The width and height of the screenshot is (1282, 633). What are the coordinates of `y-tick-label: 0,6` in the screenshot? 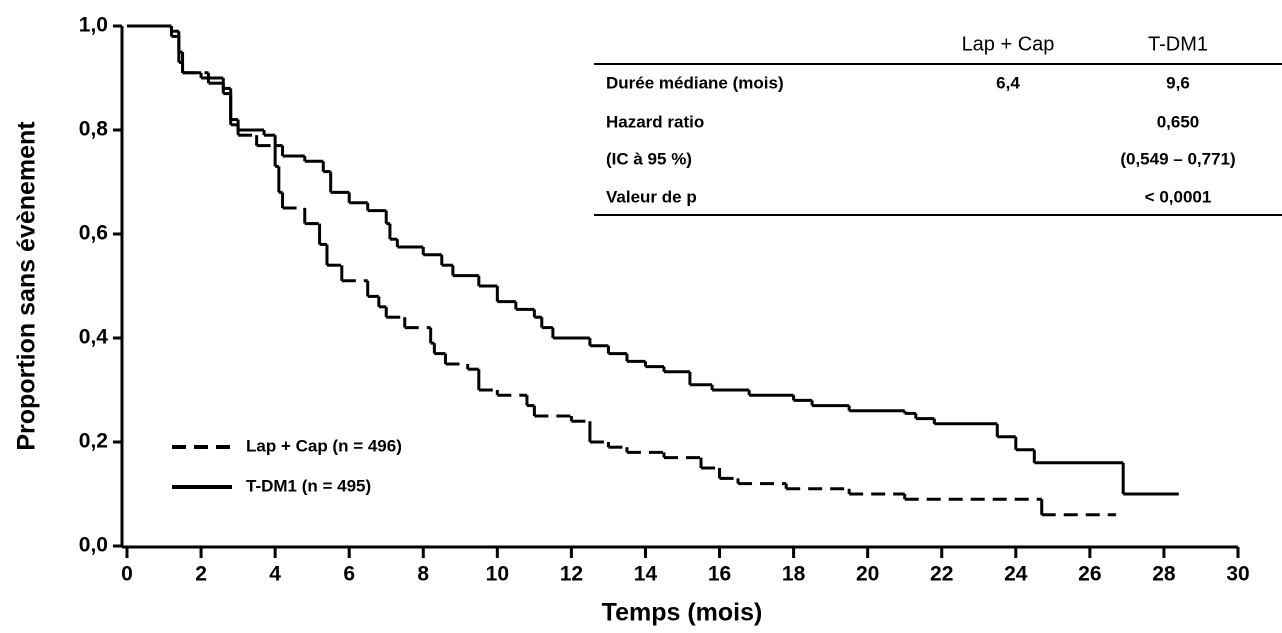 It's located at (93, 233).